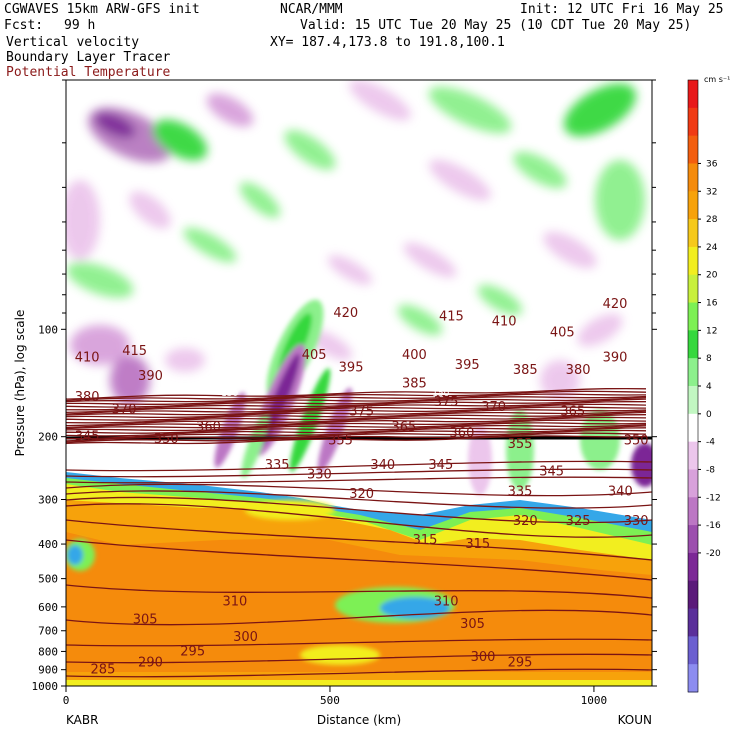 This screenshot has height=740, width=740. Describe the element at coordinates (48, 437) in the screenshot. I see `y-tick-label: 200` at that location.